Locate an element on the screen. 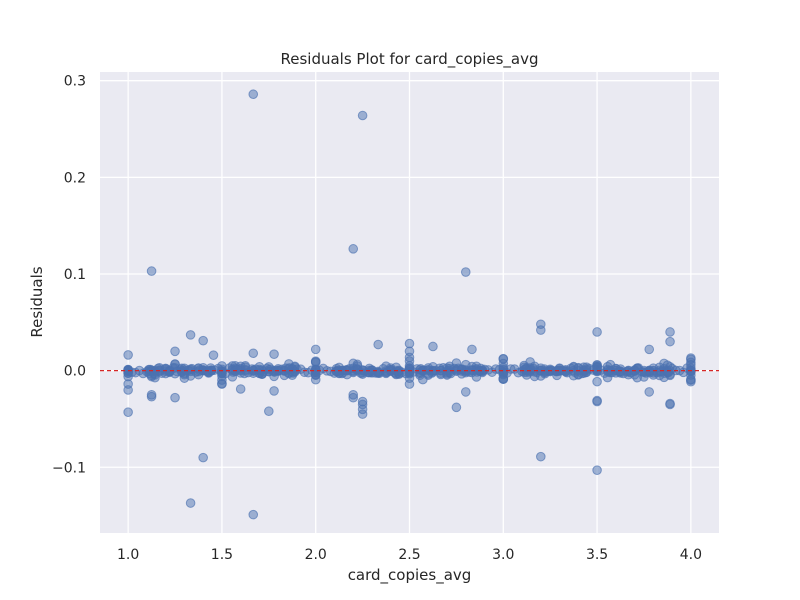 This screenshot has width=800, height=600. y-tick-label: 0.2 is located at coordinates (75, 178).